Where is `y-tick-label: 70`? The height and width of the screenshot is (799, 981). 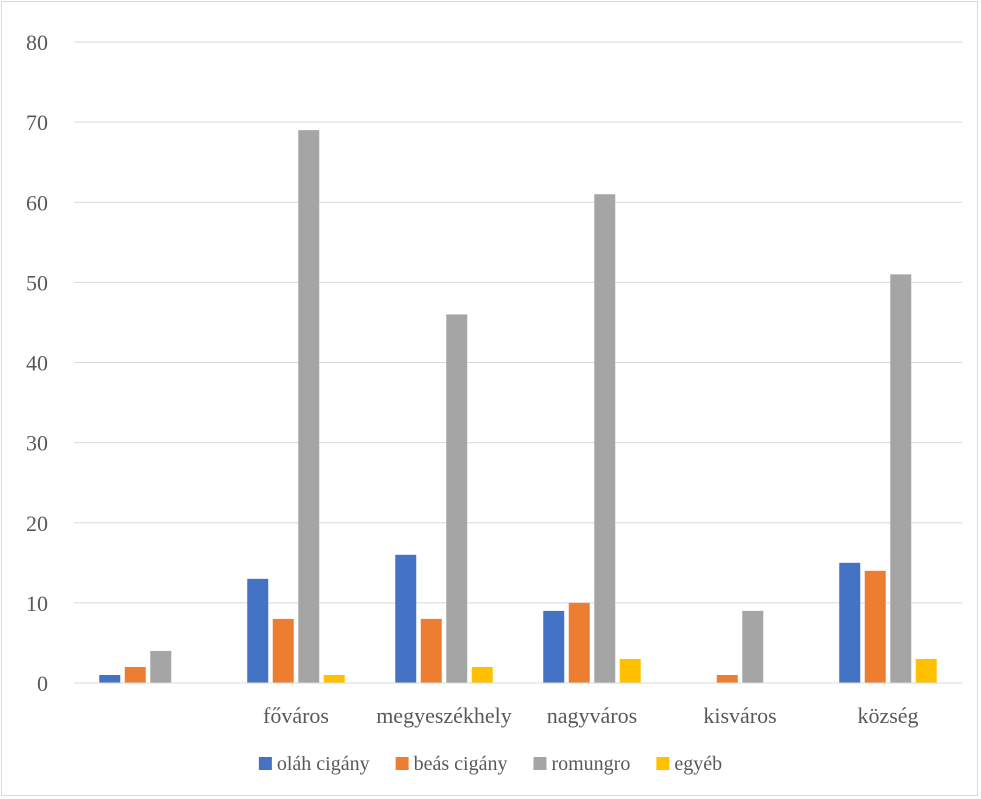 y-tick-label: 70 is located at coordinates (37, 122).